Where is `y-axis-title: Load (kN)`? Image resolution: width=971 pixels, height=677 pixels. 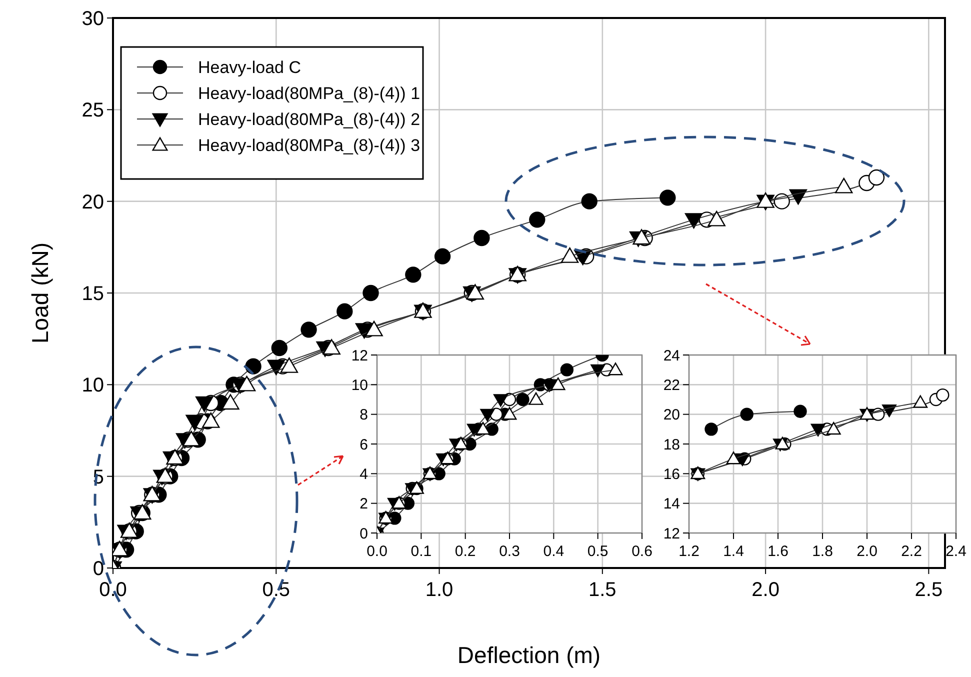 y-axis-title: Load (kN) is located at coordinates (40, 293).